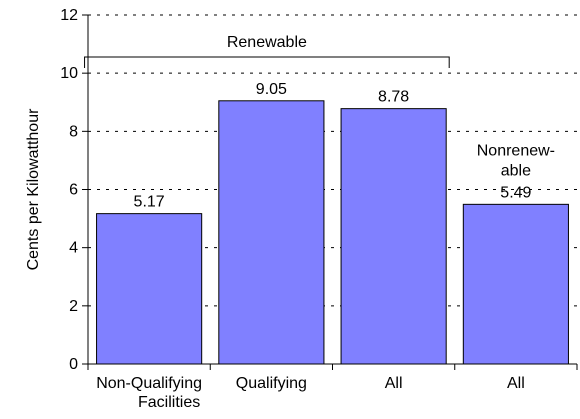  I want to click on y-tick-label-6: 6, so click(73, 190).